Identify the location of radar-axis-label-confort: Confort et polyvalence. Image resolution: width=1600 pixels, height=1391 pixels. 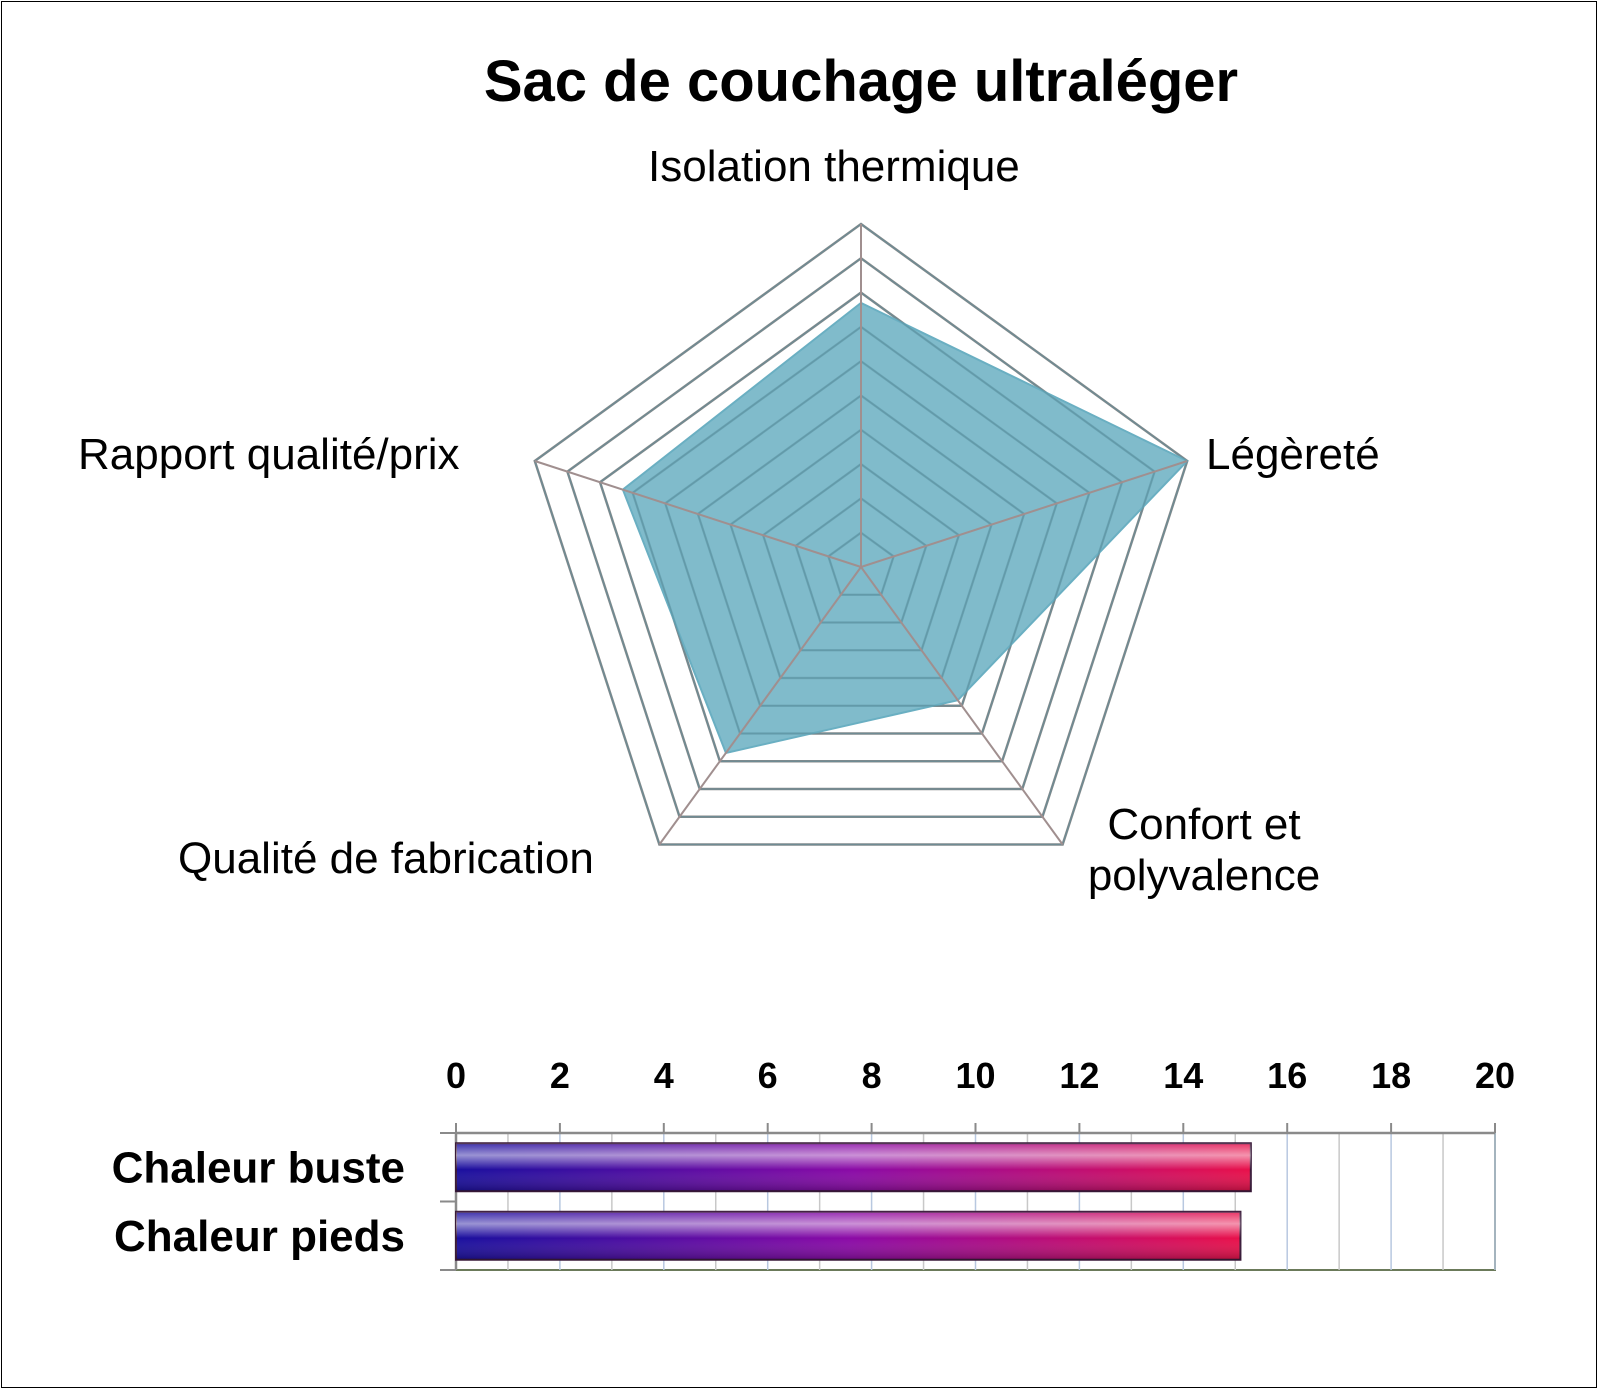
(1204, 850).